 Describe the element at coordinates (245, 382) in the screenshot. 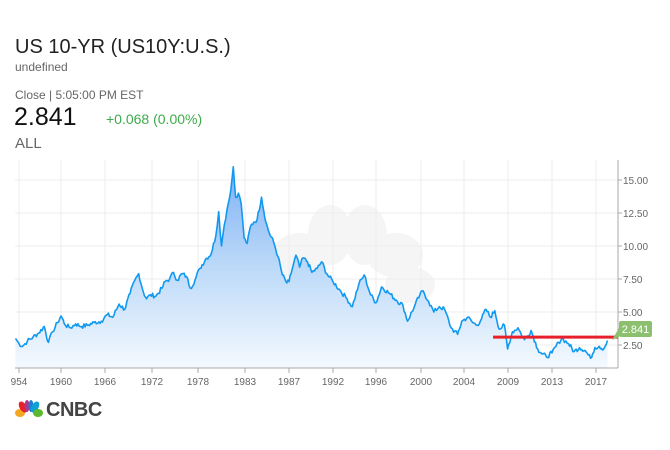

I see `x-tick-label: 1983` at that location.